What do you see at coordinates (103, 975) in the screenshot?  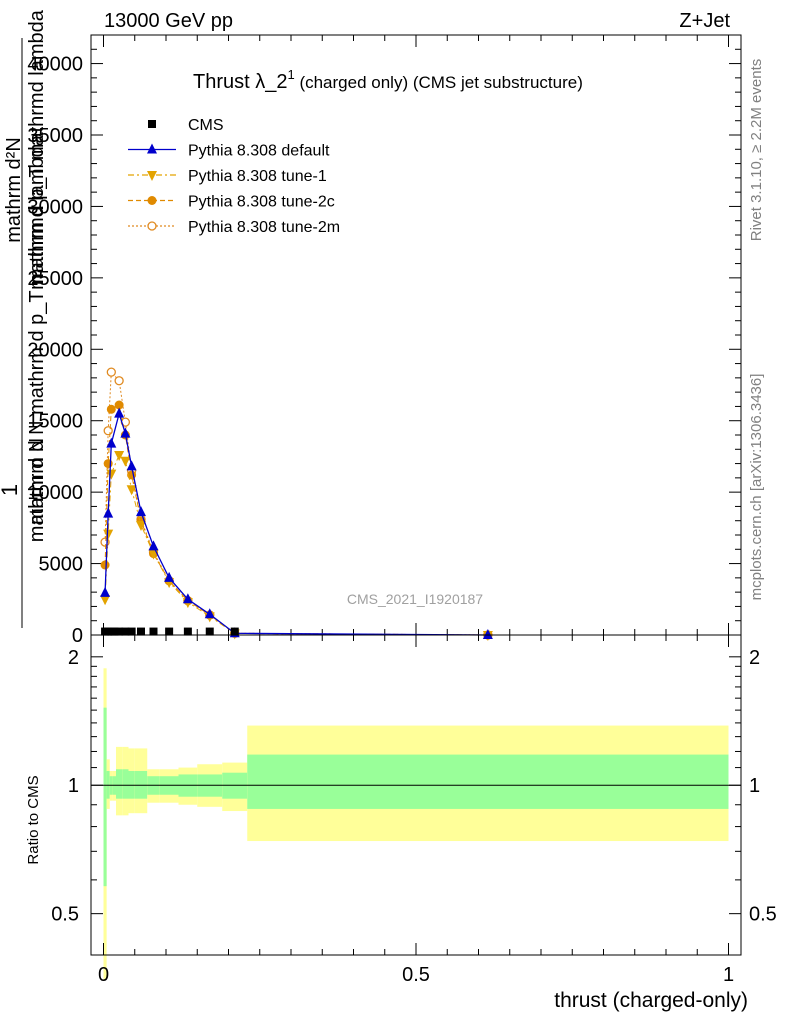 I see `x-tick-label: 0` at bounding box center [103, 975].